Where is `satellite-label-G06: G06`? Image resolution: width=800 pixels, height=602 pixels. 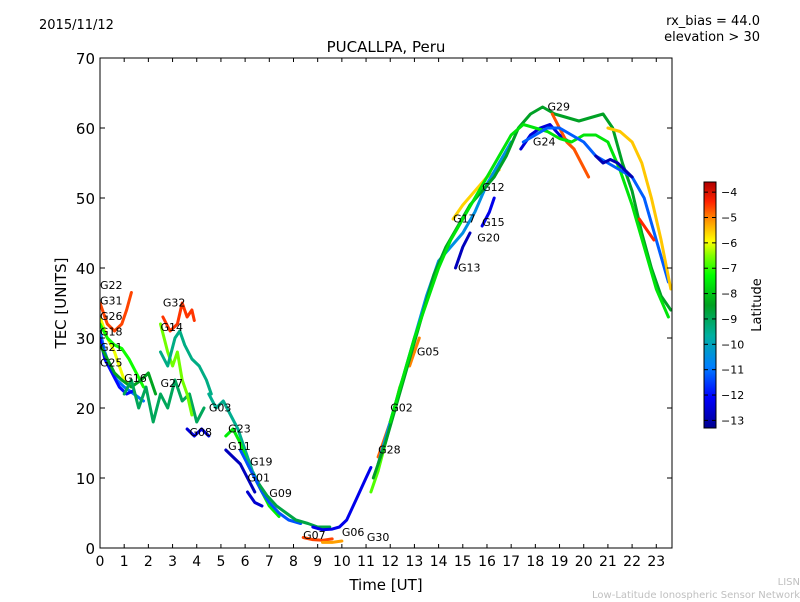
satellite-label-G06: G06 is located at coordinates (353, 532).